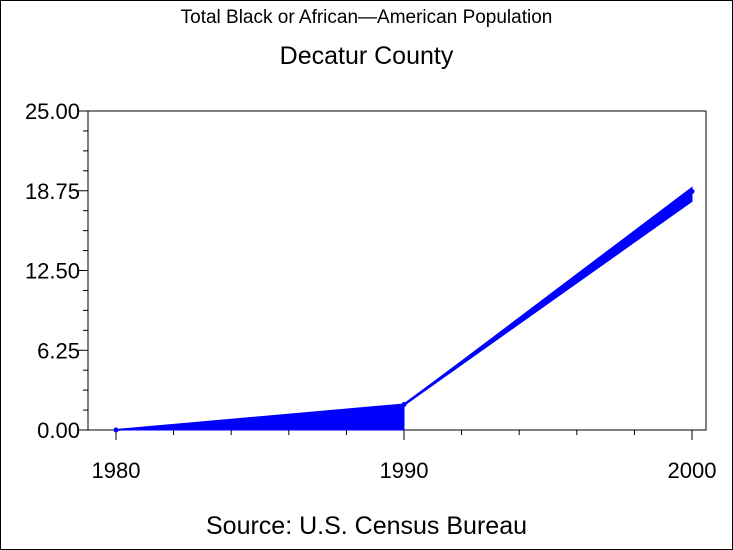  I want to click on y-tick-label: 12.50, so click(52, 271).